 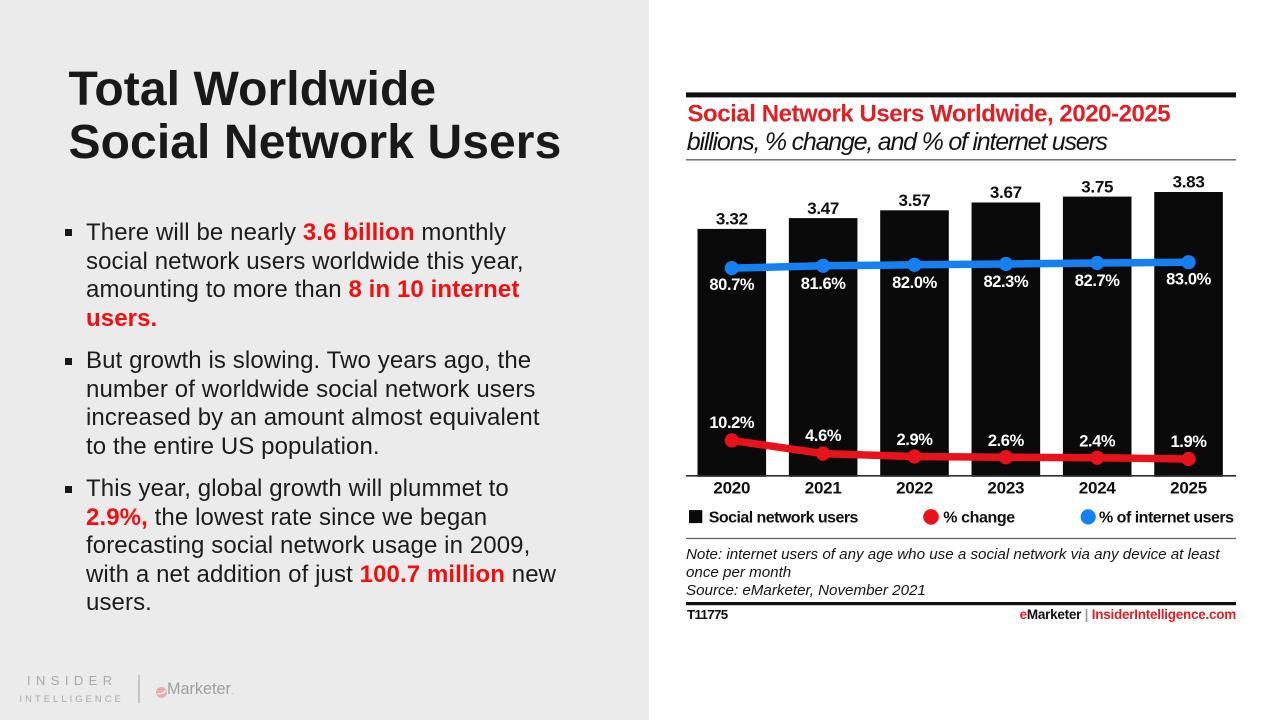 I want to click on svg-text:eMarketer | InsiderIntelligenc: eMarketer | InsiderIntelligence.com, so click(x=1128, y=614).